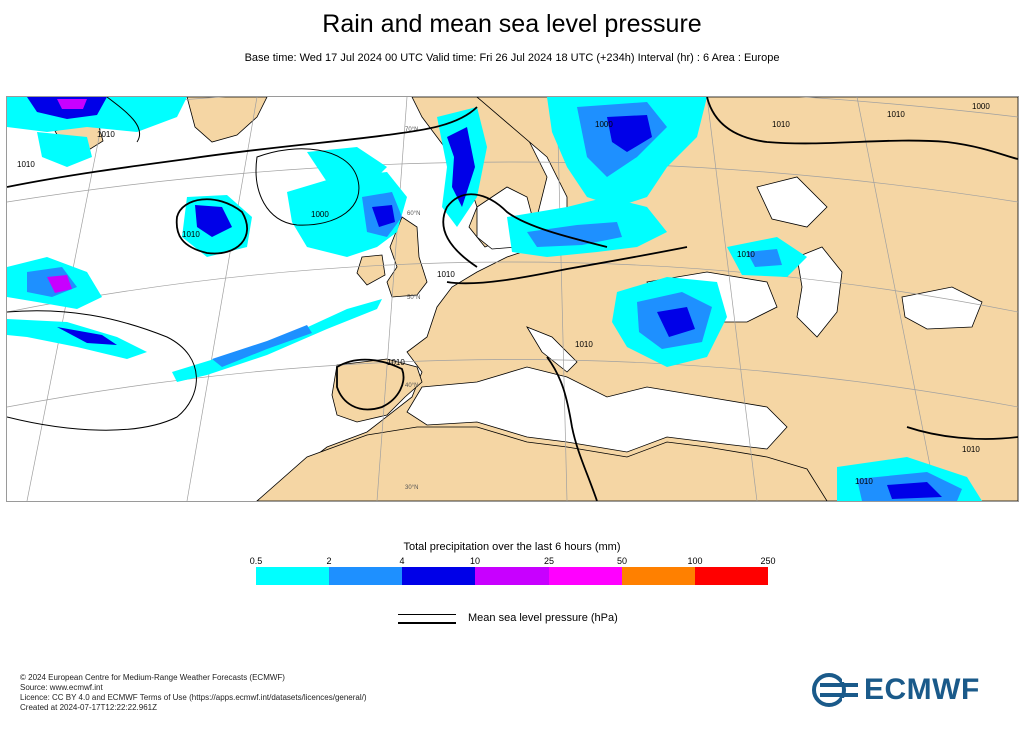  I want to click on graticule-labels: 70°N 60°N 50°N 40°N 30°N, so click(412, 309).